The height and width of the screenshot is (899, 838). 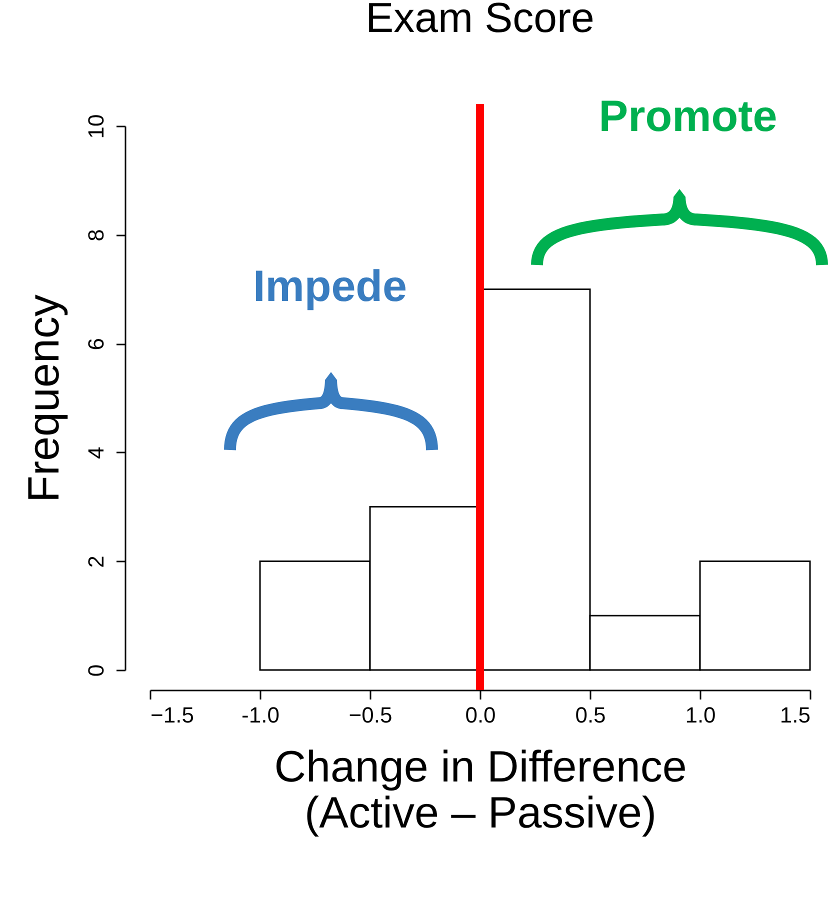 I want to click on x-tick-label: 0.5, so click(x=590, y=715).